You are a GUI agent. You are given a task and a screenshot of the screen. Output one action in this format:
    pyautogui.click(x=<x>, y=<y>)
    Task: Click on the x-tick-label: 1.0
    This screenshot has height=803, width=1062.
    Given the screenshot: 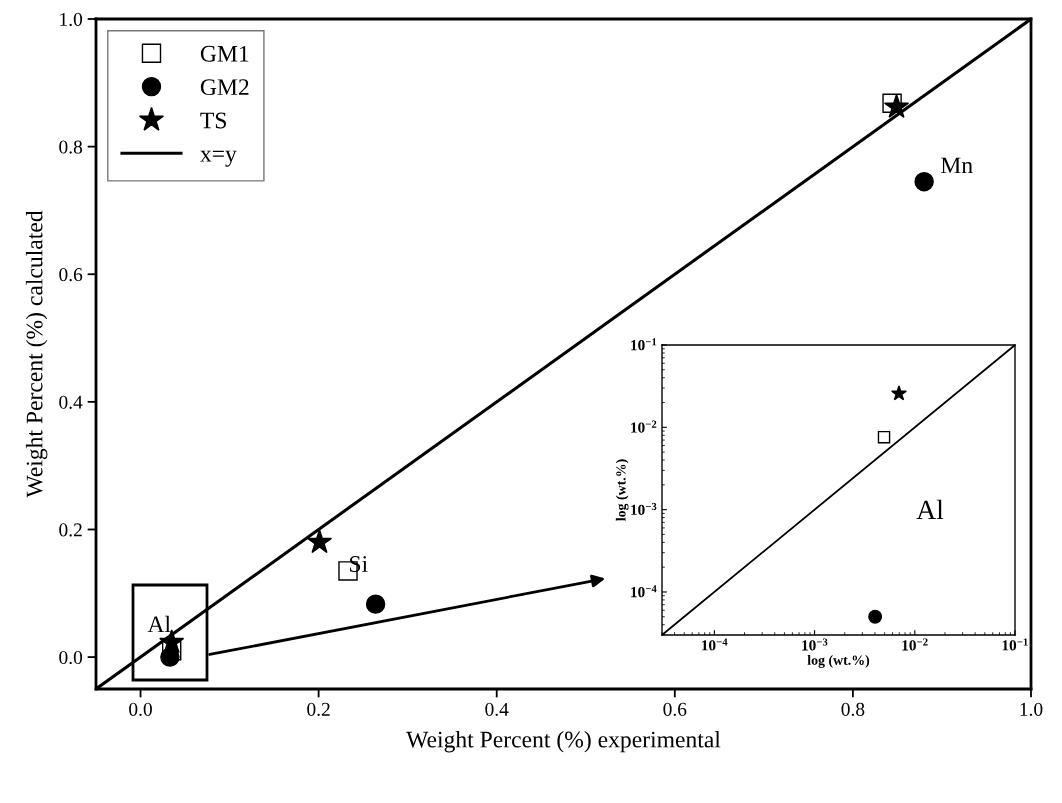 What is the action you would take?
    pyautogui.click(x=1031, y=709)
    